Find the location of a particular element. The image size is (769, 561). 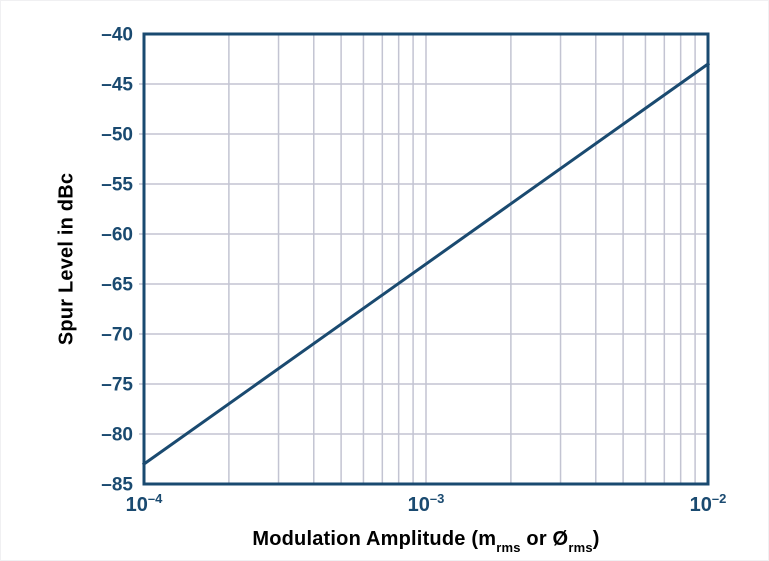

y-tick-label: –75 is located at coordinates (117, 385).